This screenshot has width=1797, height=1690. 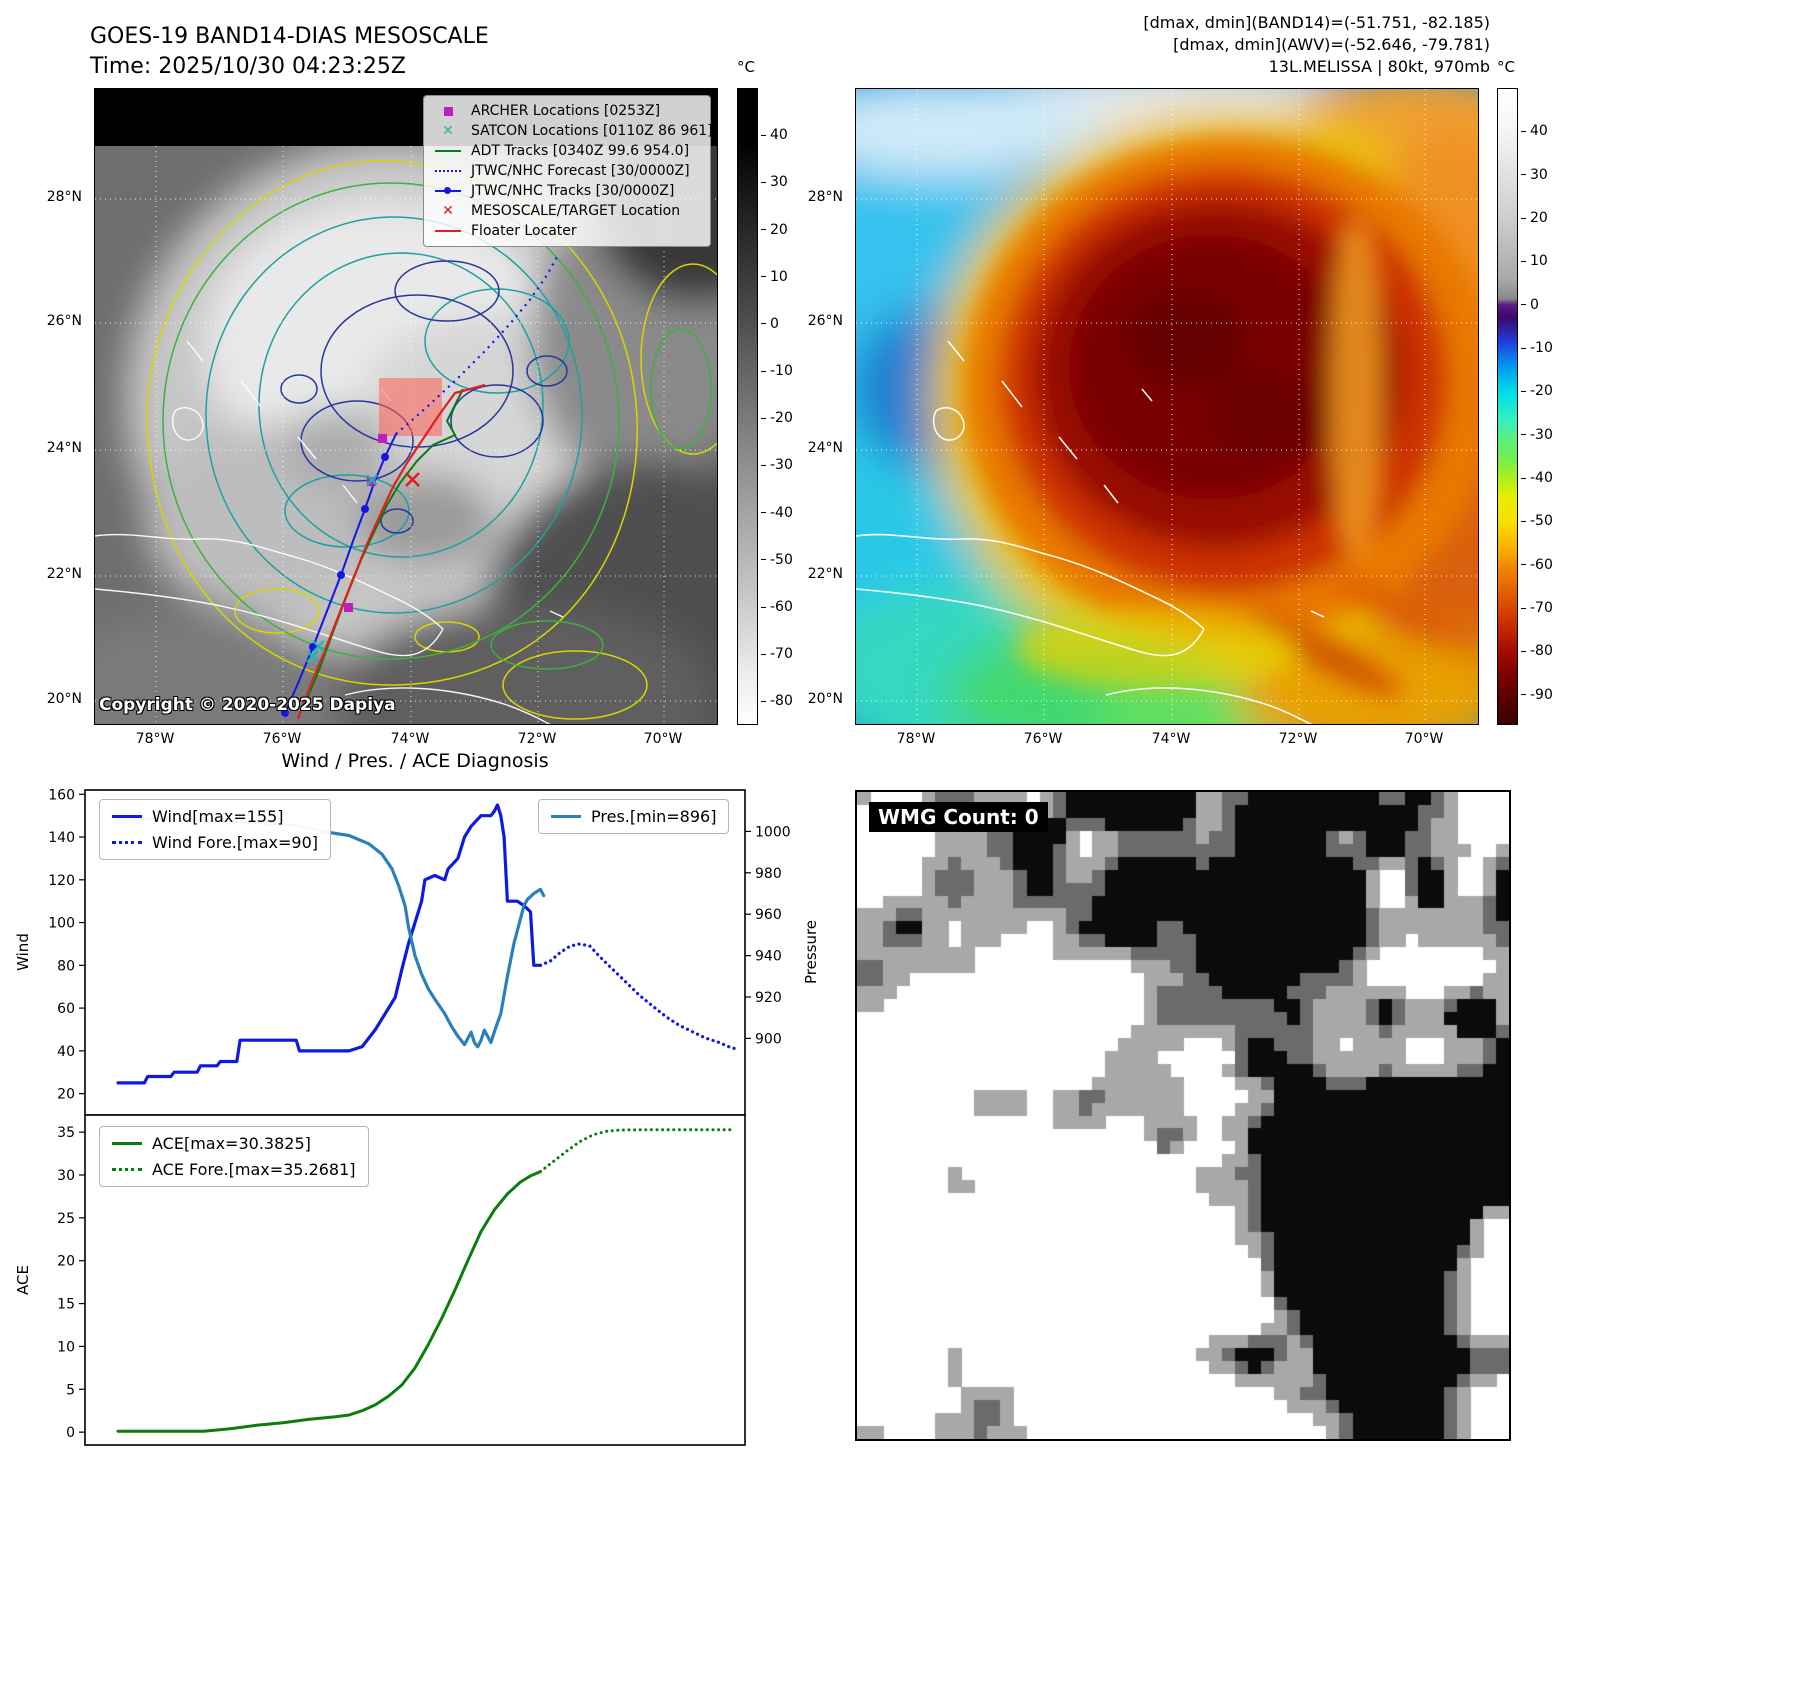 I want to click on wmg-count-label: WMG Count: 0, so click(x=958, y=817).